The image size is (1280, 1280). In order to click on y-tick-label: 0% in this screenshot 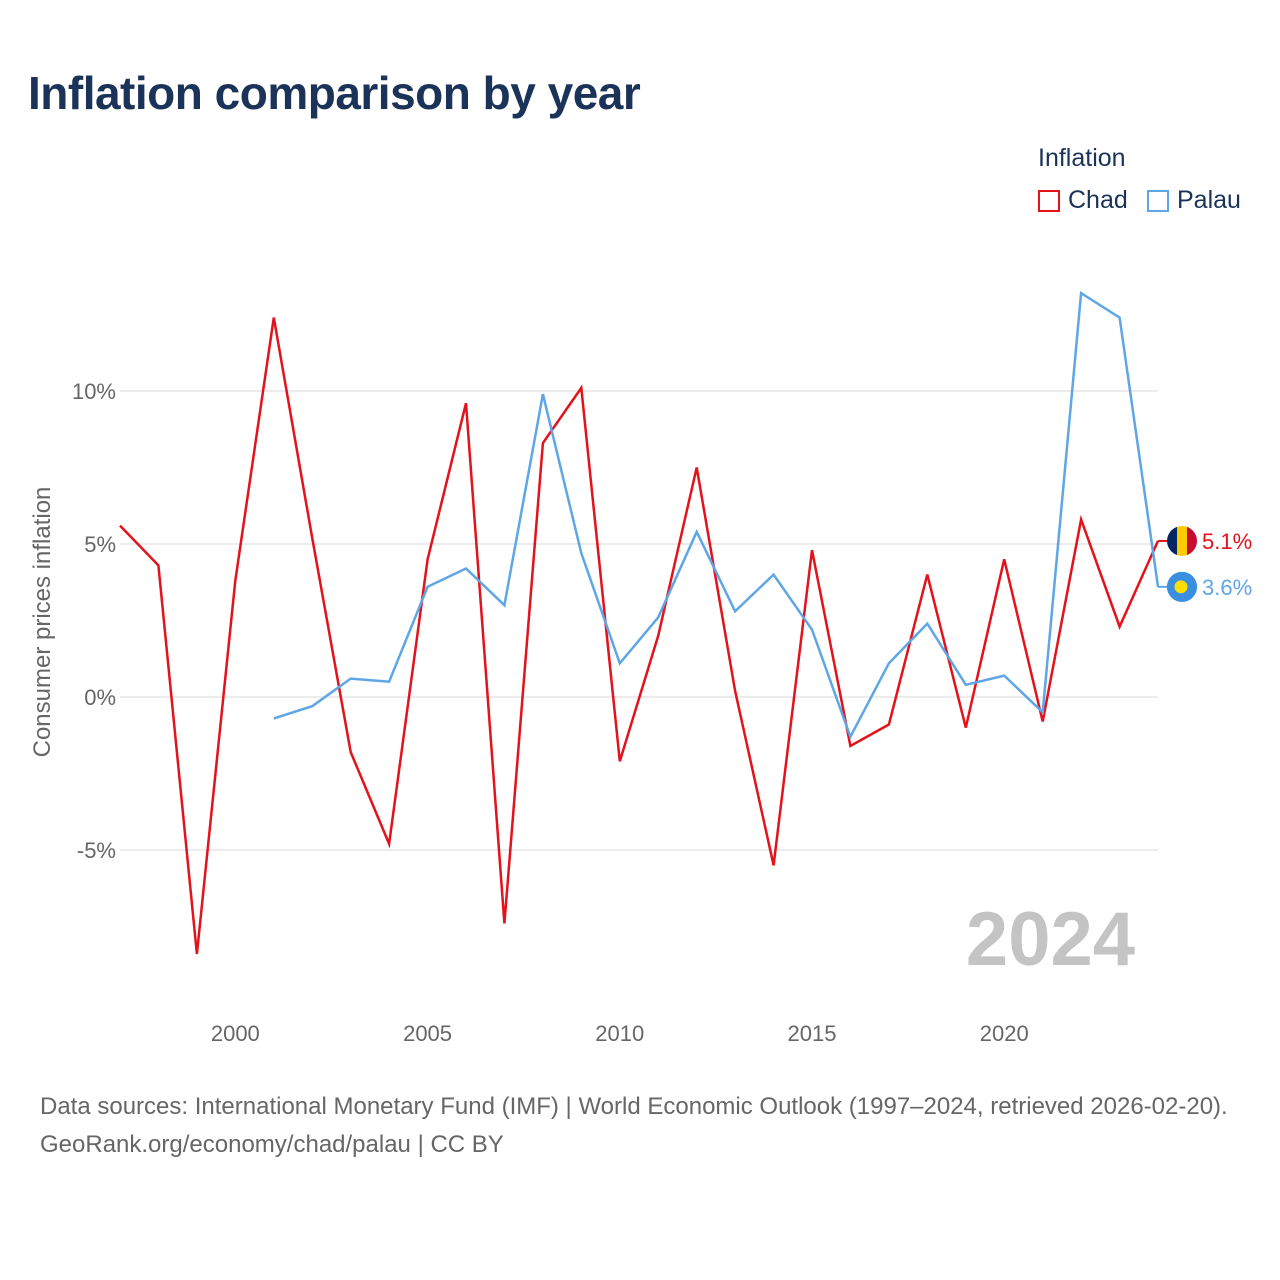, I will do `click(100, 697)`.